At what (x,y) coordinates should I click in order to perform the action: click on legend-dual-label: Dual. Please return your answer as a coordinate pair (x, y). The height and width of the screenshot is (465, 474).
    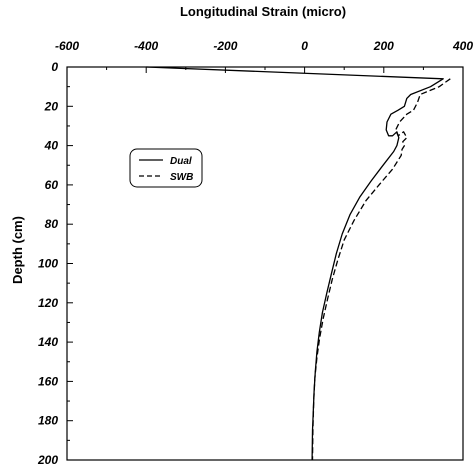
    Looking at the image, I should click on (181, 161).